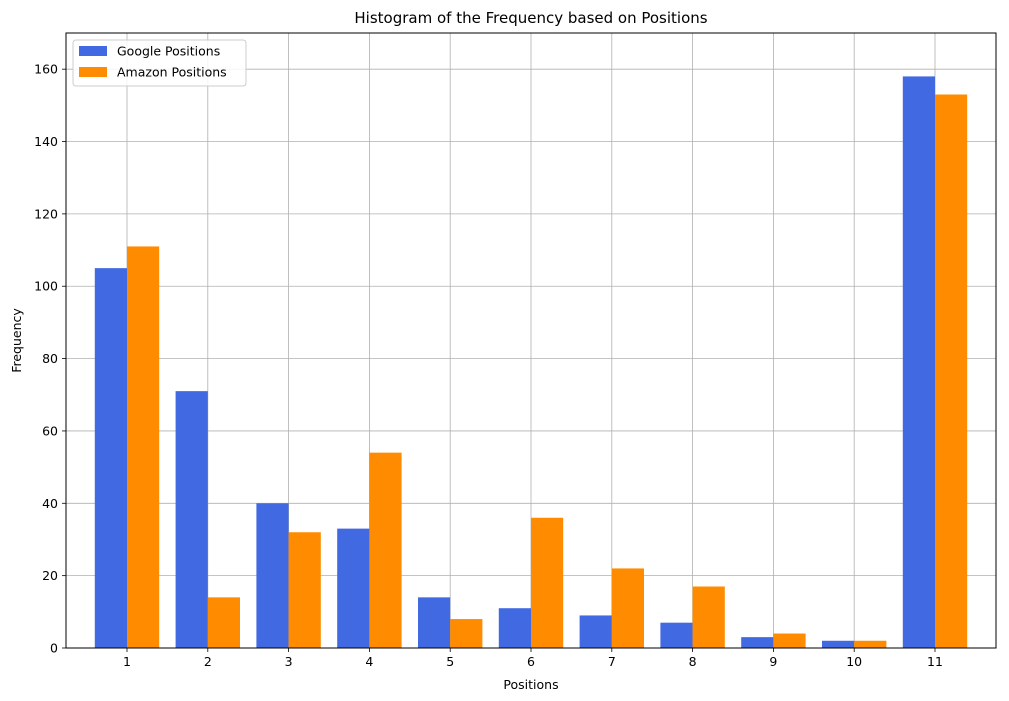 The image size is (1009, 701). Describe the element at coordinates (773, 661) in the screenshot. I see `x-tick-label: 9` at that location.